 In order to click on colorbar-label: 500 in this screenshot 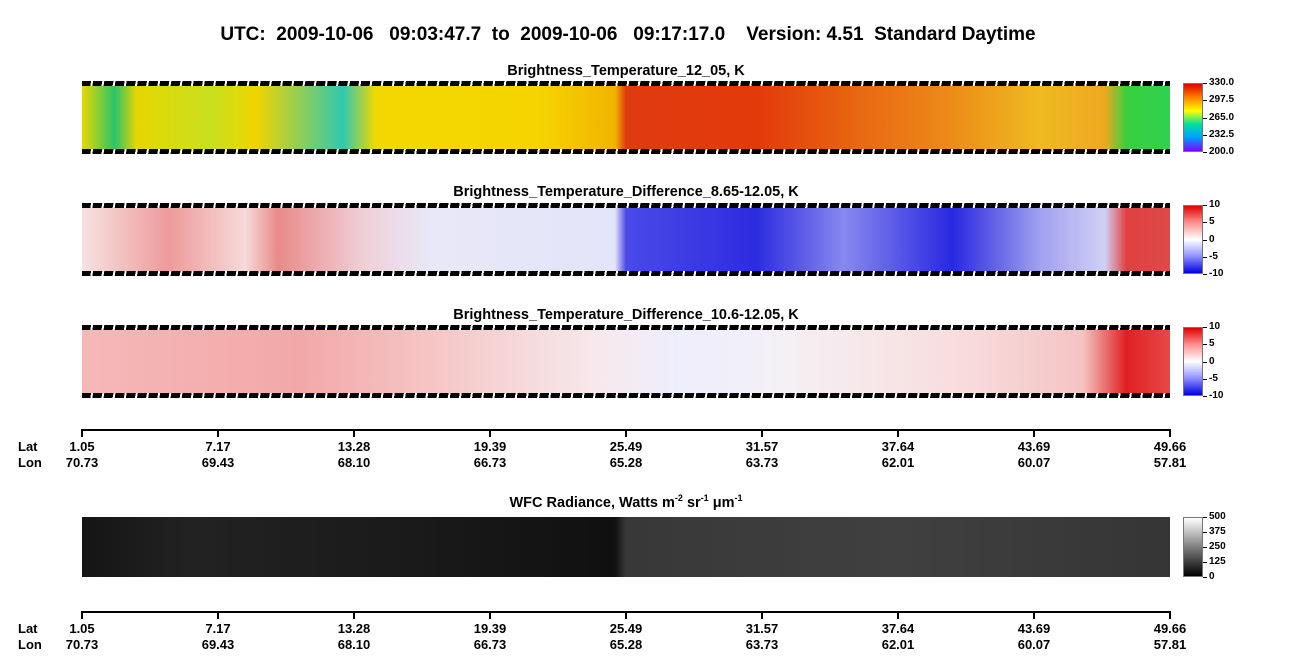, I will do `click(1217, 516)`.